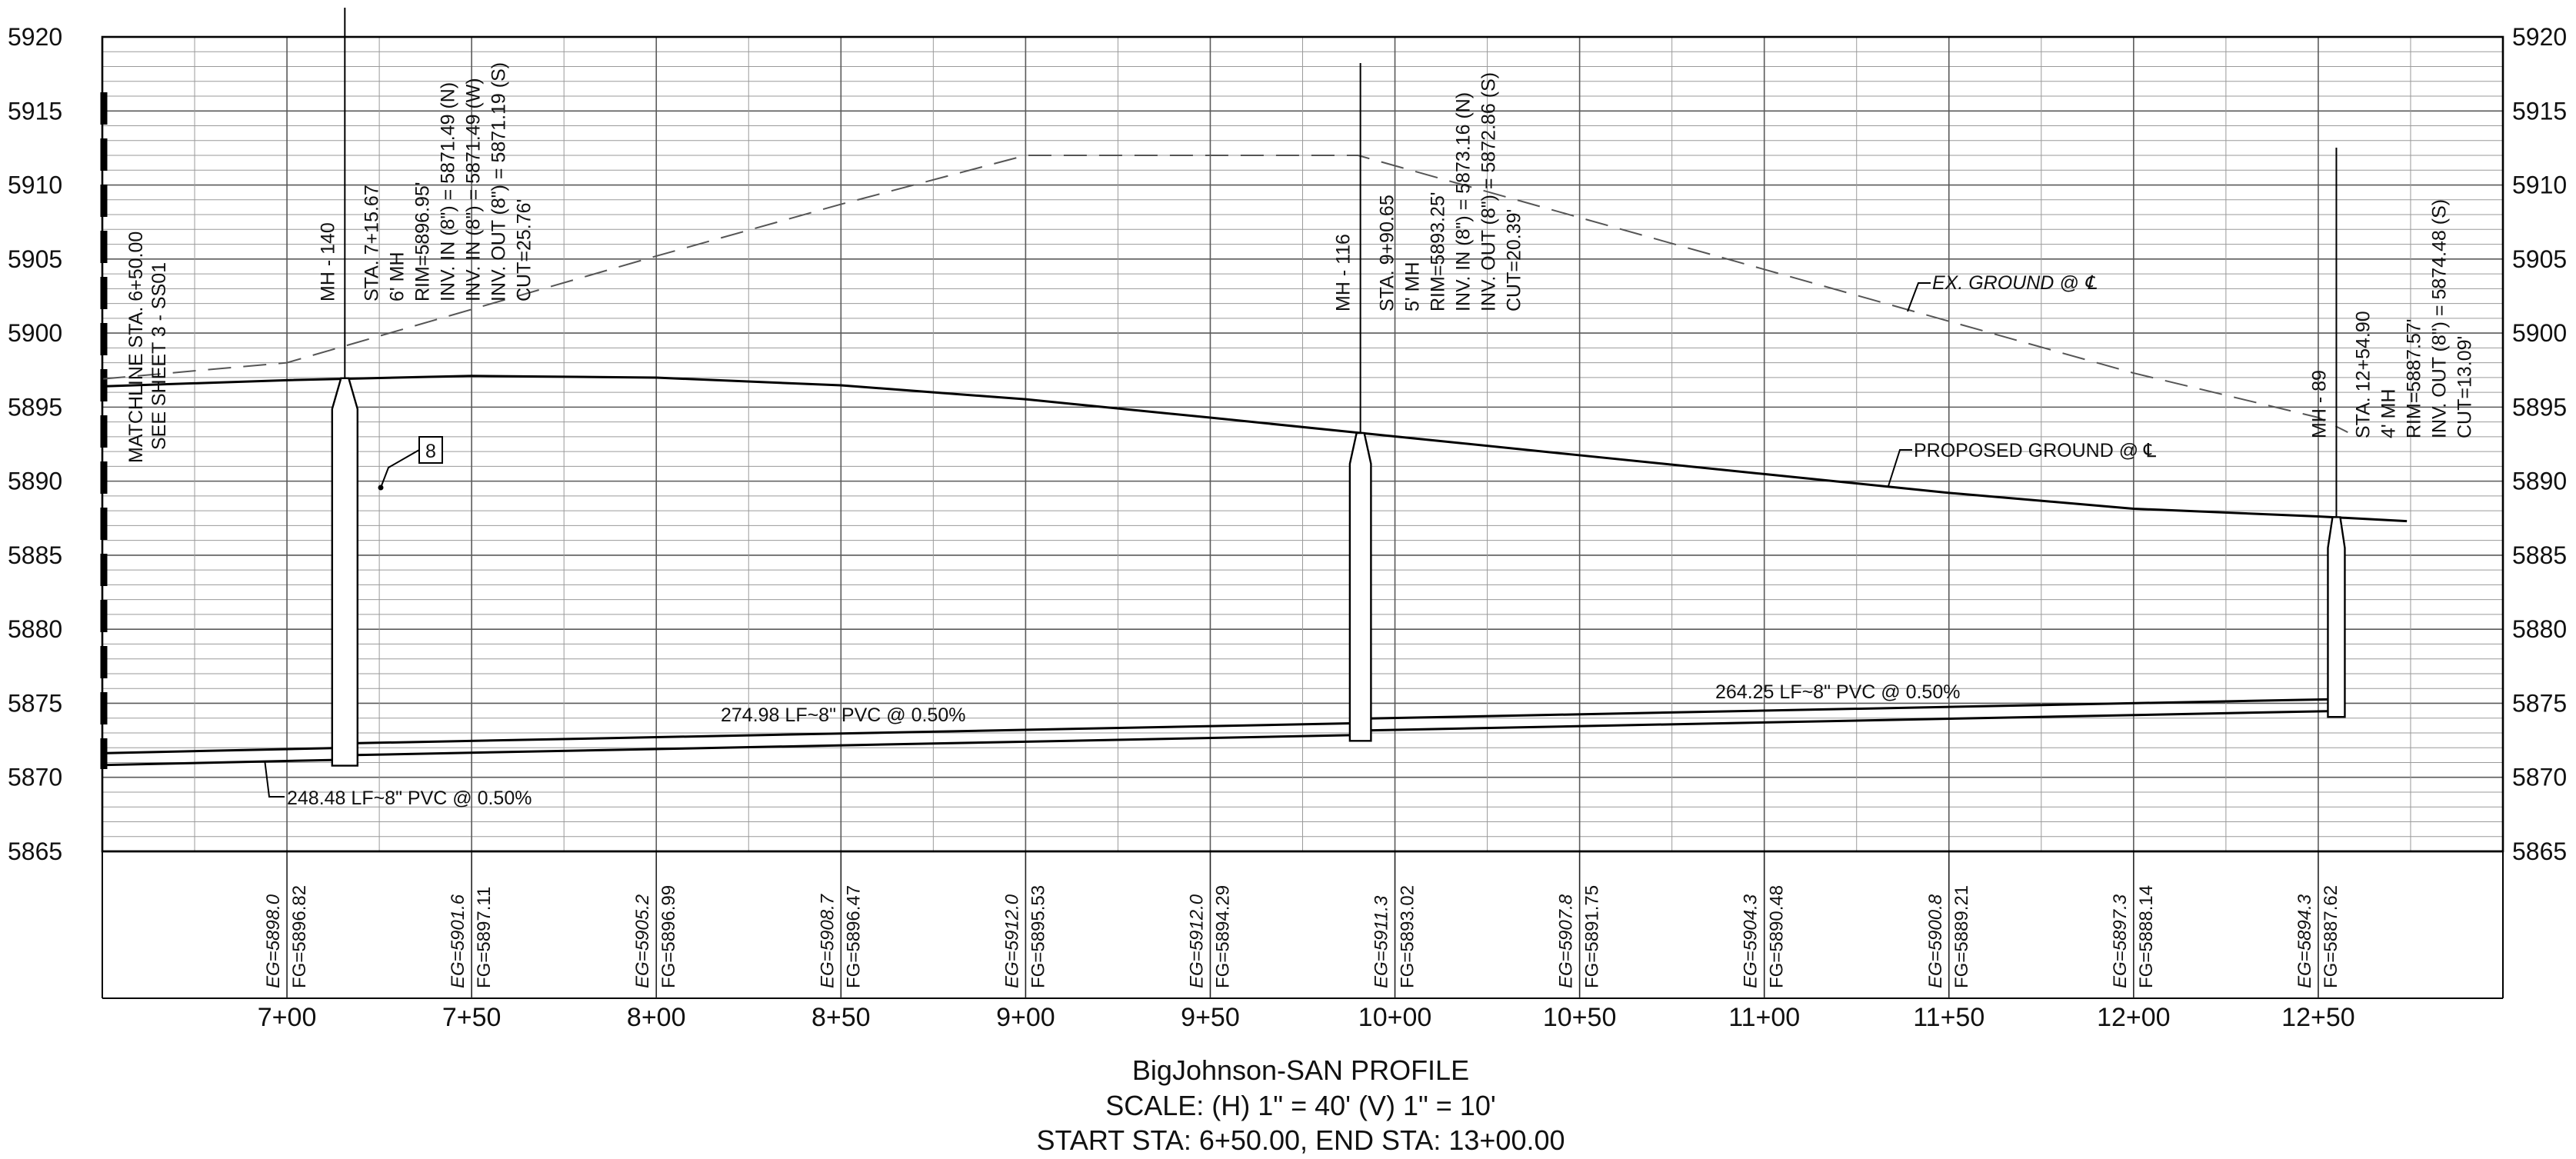  Describe the element at coordinates (1961, 936) in the screenshot. I see `finished-grade-label: FG=5889.21` at that location.